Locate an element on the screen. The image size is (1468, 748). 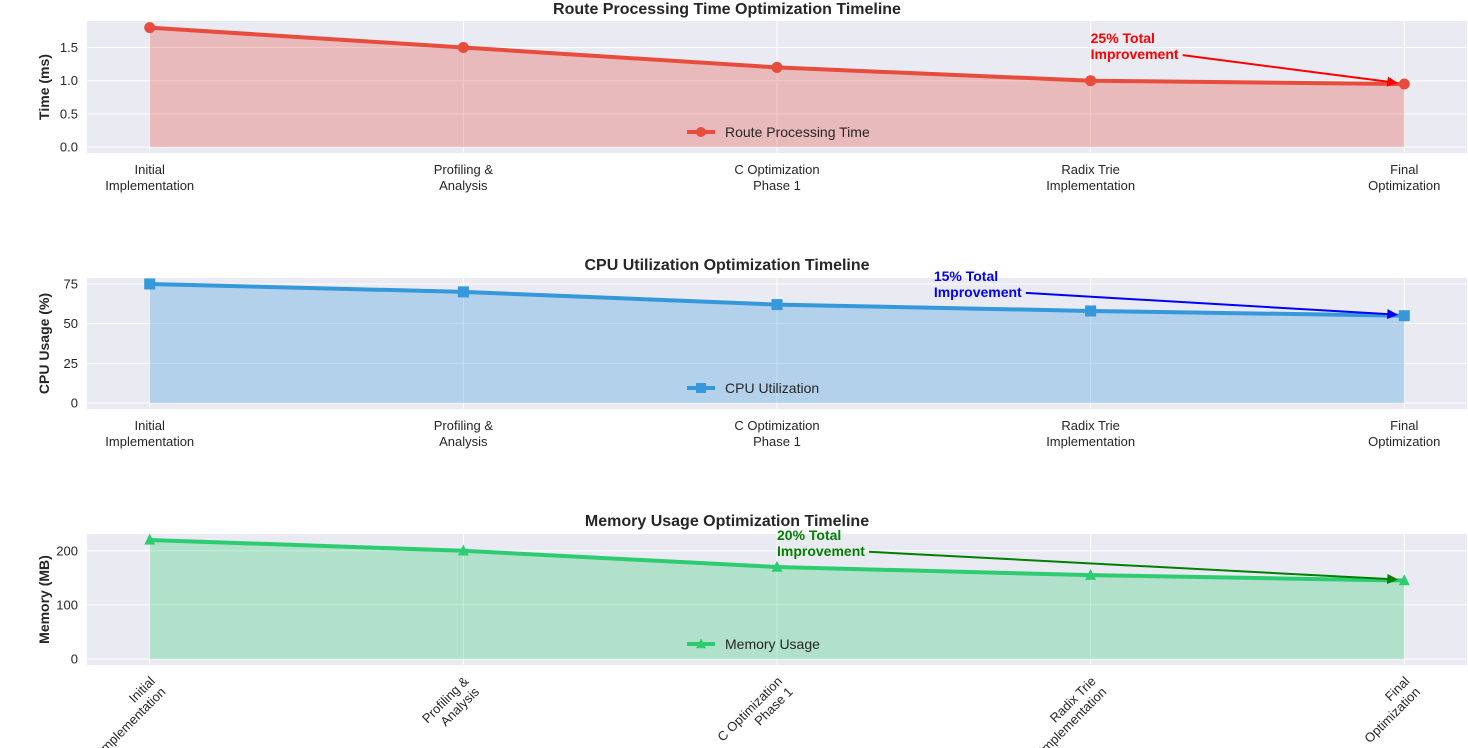
legend: Route Processing Time is located at coordinates (778, 132).